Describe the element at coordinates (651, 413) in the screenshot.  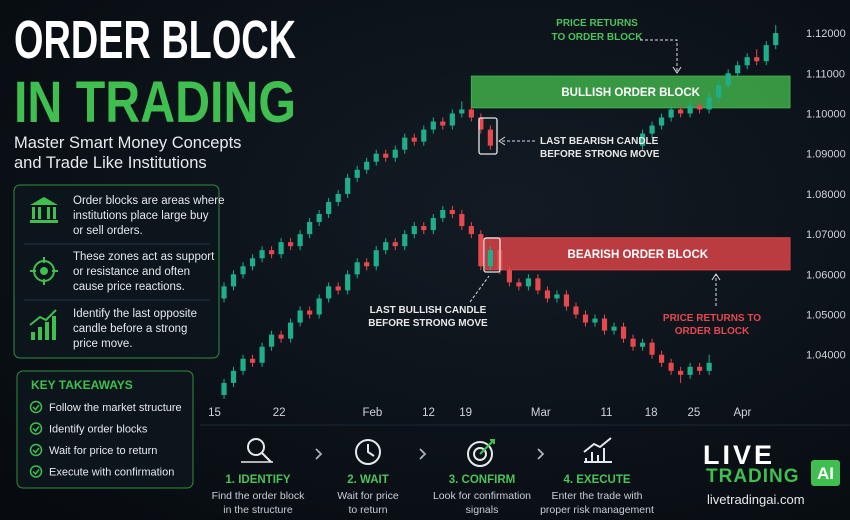
I see `x-tick-label: 18` at that location.